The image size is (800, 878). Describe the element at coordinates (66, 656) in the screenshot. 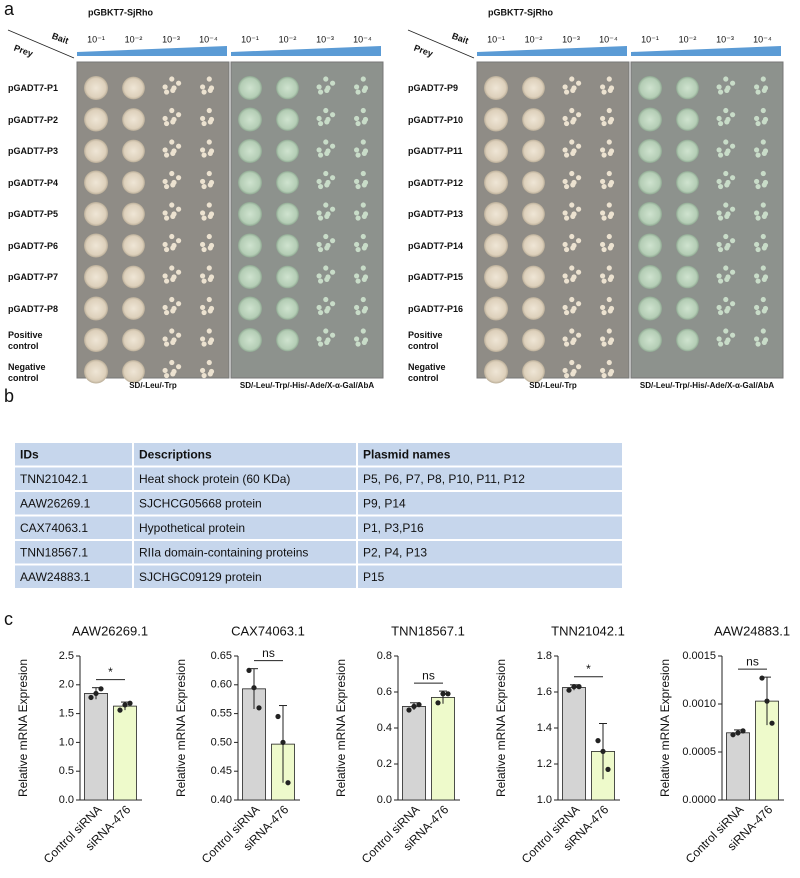

I see `y-tick-label: 2.5` at that location.